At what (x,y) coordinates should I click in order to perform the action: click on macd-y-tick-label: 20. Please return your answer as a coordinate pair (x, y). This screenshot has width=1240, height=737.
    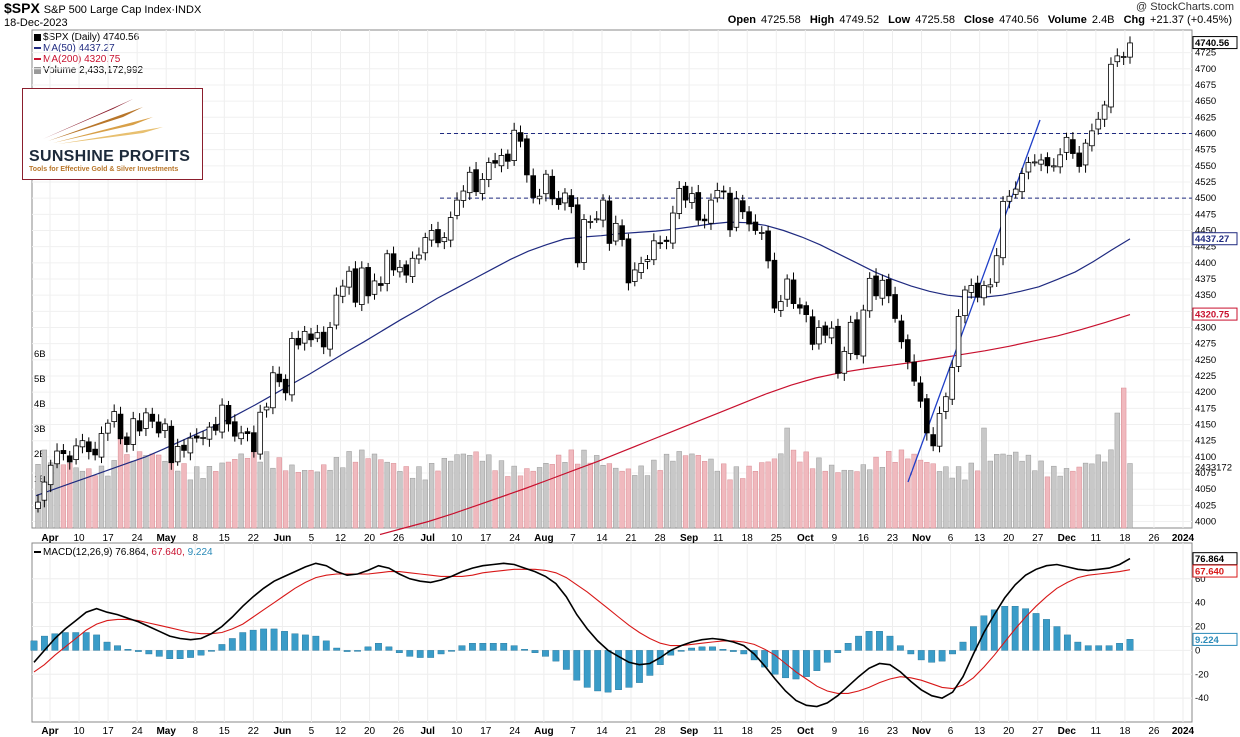
    Looking at the image, I should click on (1200, 627).